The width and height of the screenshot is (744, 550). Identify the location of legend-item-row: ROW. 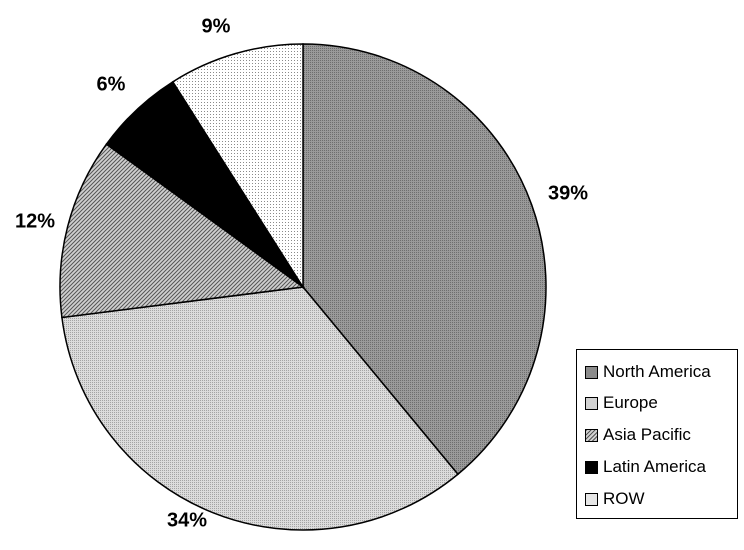
(615, 499).